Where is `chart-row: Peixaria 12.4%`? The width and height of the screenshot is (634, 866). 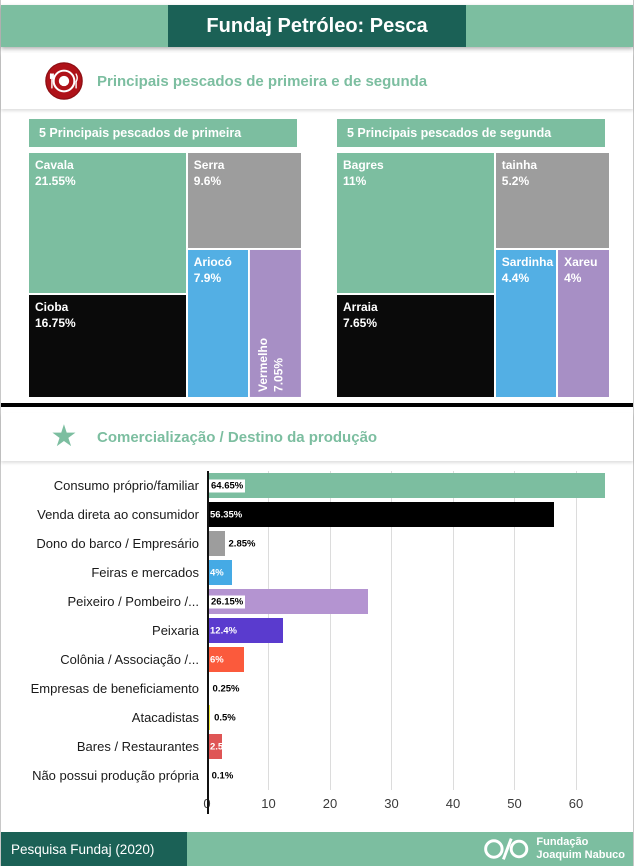
chart-row: Peixaria 12.4% is located at coordinates (317, 630).